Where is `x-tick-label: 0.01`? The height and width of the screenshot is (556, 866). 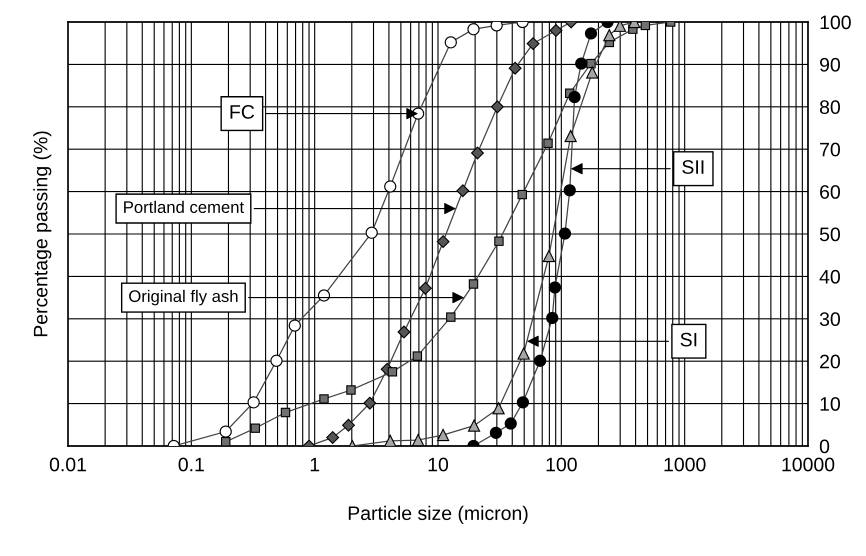
x-tick-label: 0.01 is located at coordinates (68, 465).